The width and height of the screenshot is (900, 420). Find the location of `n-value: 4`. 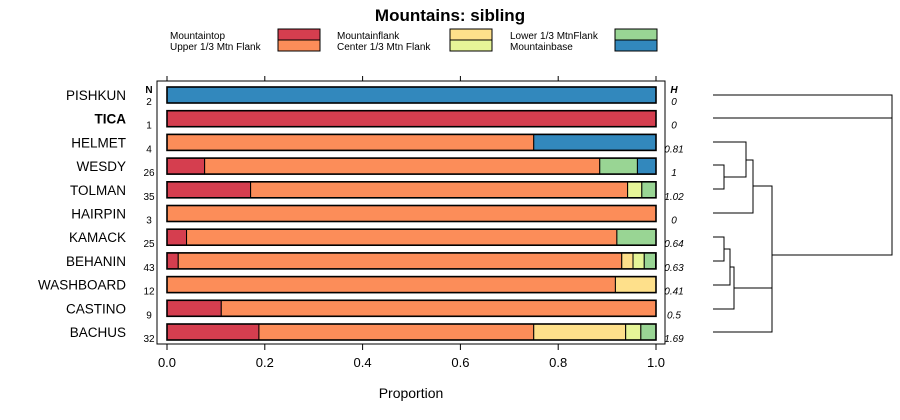

n-value: 4 is located at coordinates (149, 149).